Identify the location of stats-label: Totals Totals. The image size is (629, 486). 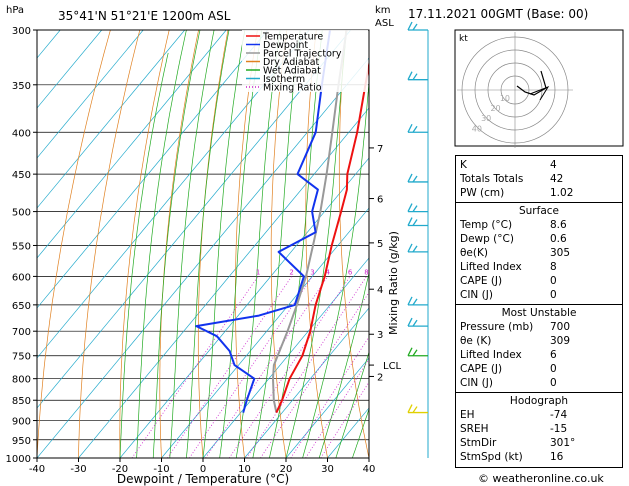
(492, 179).